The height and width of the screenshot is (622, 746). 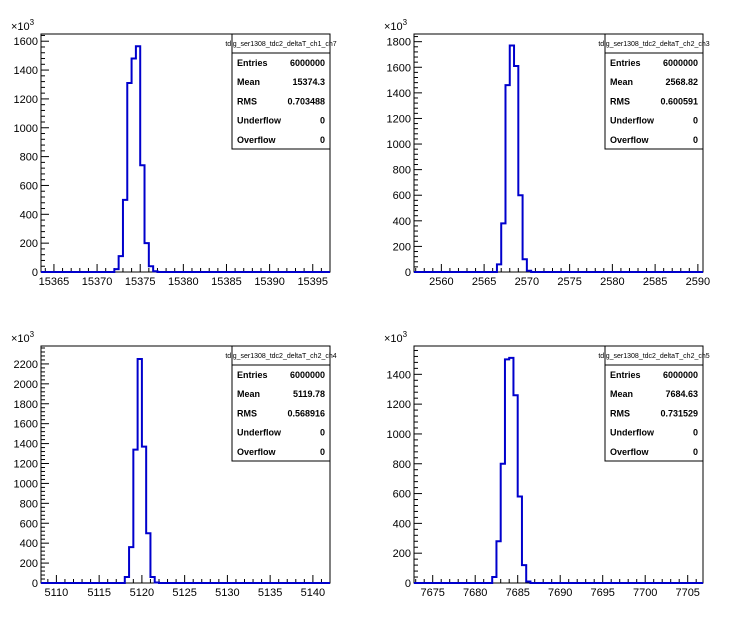 What do you see at coordinates (312, 282) in the screenshot?
I see `x-tick-label: 15395` at bounding box center [312, 282].